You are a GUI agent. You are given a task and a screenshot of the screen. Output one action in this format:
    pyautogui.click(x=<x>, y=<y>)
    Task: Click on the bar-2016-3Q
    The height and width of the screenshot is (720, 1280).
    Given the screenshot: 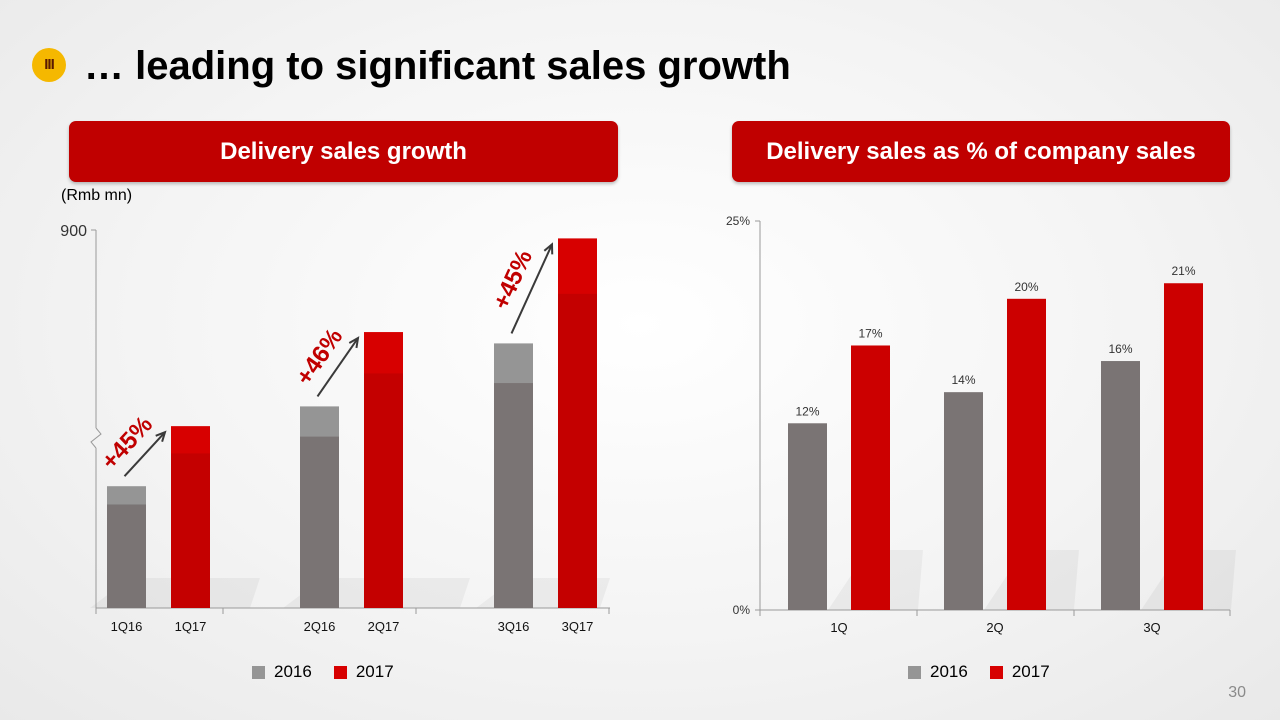 What is the action you would take?
    pyautogui.click(x=1120, y=485)
    